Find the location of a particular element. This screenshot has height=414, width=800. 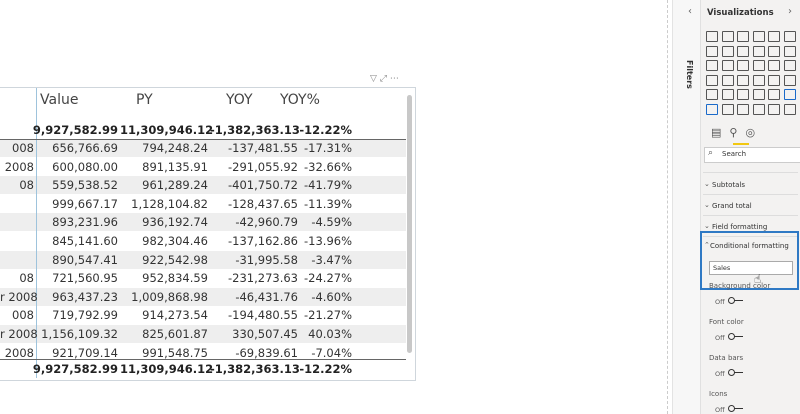

option-label: Background color is located at coordinates (740, 286).